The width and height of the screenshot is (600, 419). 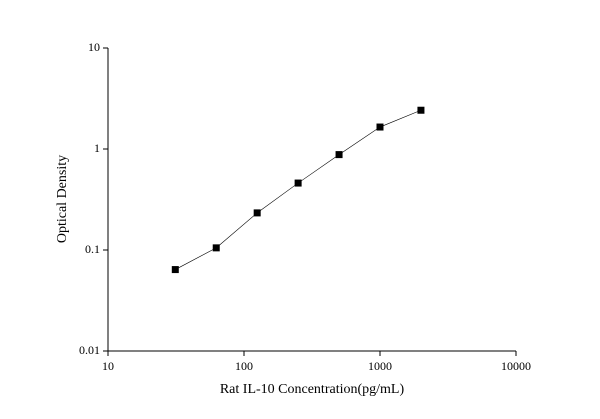 I want to click on y-tick-label: 1, so click(x=97, y=148).